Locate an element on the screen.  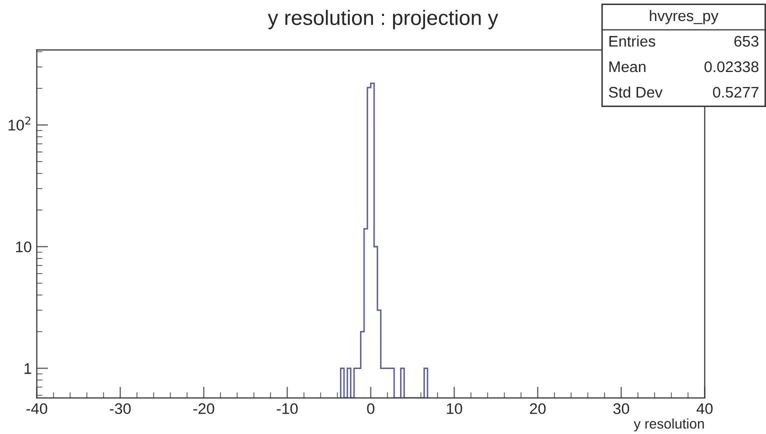
y-tick-label: 10 is located at coordinates (24, 246).